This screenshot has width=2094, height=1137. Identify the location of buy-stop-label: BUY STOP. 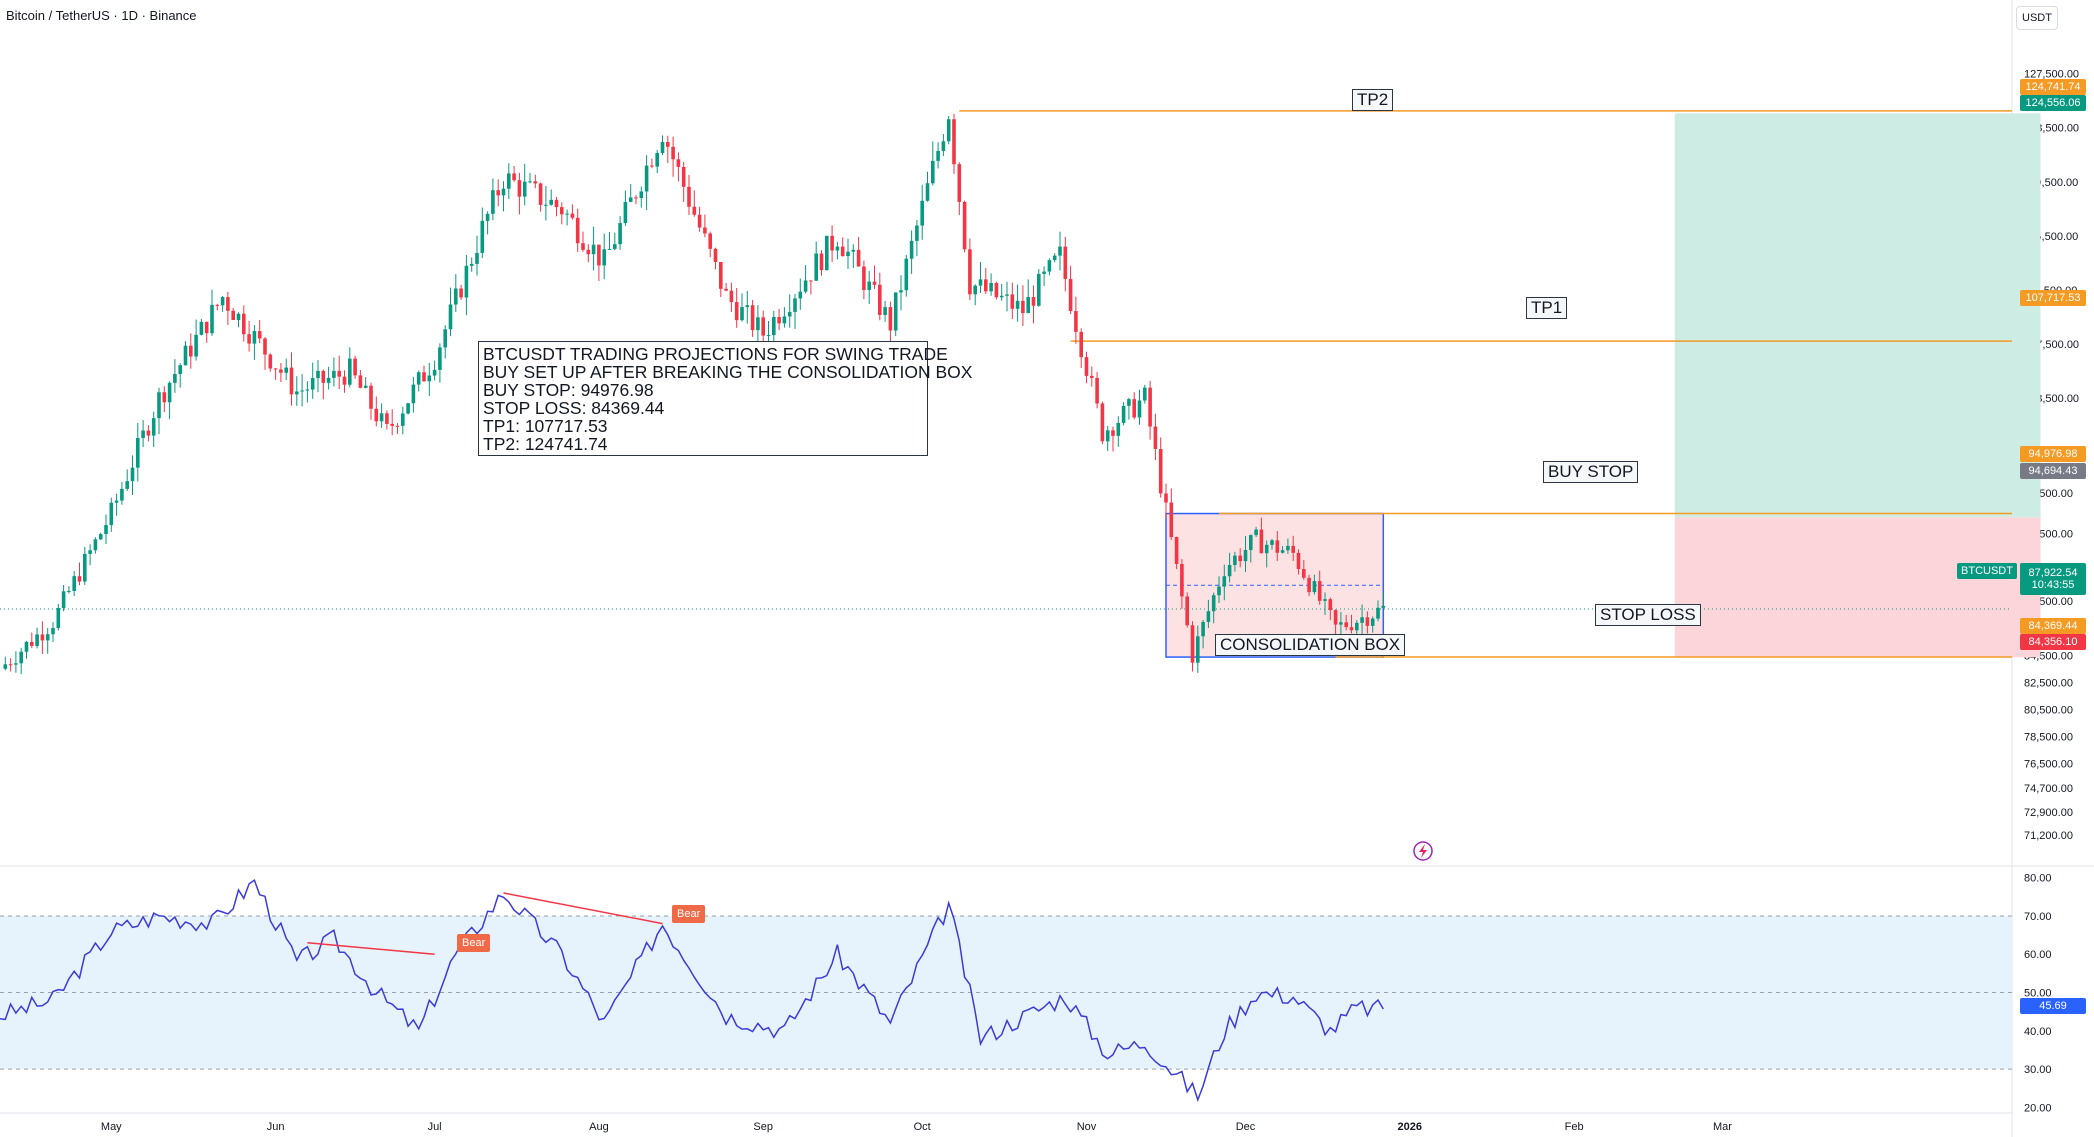
(1591, 472).